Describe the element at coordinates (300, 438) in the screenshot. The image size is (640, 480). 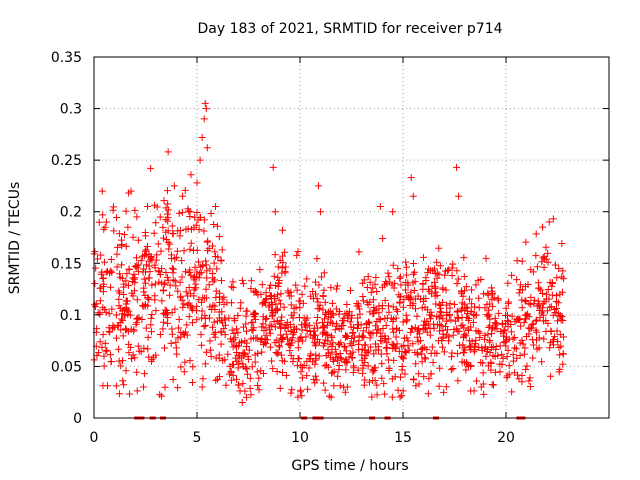
I see `x-tick-label: 10` at that location.